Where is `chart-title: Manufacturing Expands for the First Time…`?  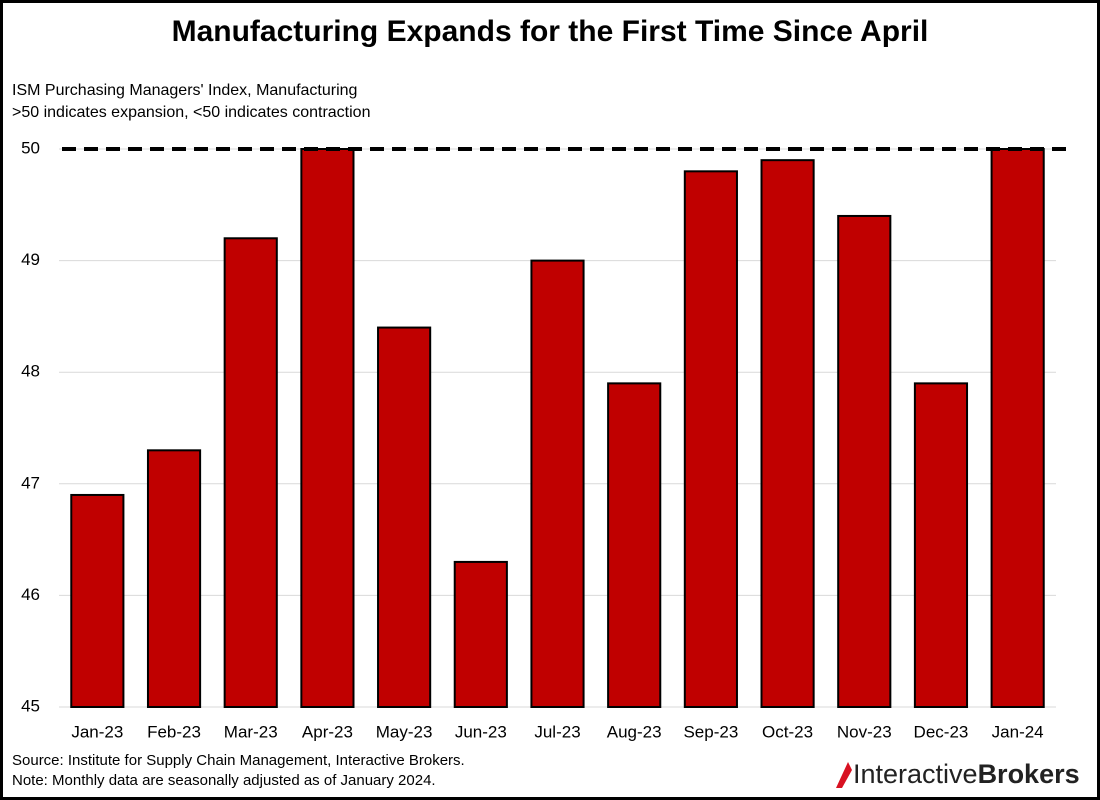
chart-title: Manufacturing Expands for the First Time… is located at coordinates (550, 31).